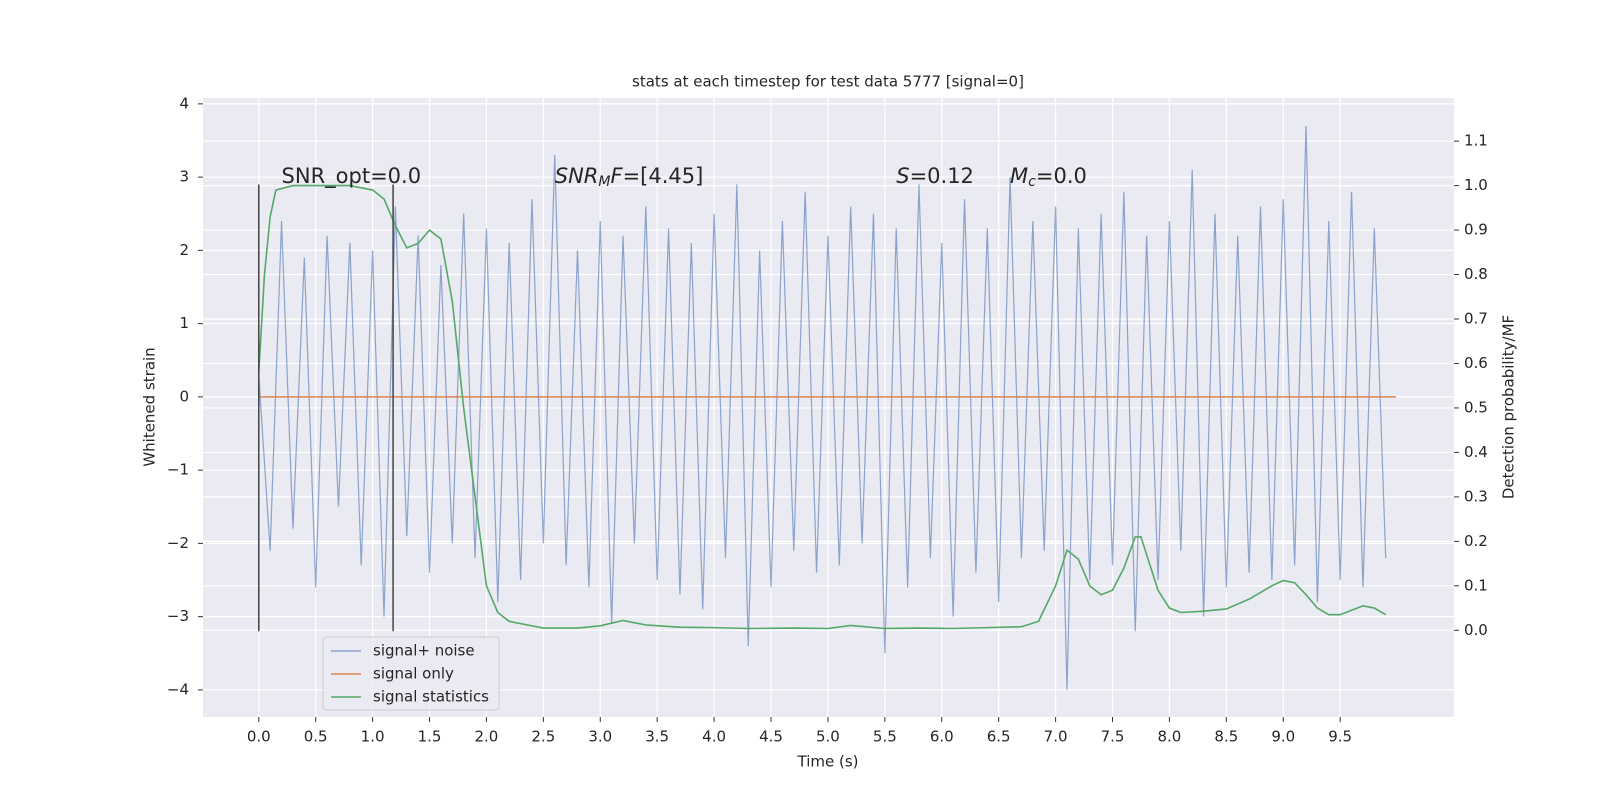  What do you see at coordinates (1476, 630) in the screenshot?
I see `y2-tick-label: 0.0` at bounding box center [1476, 630].